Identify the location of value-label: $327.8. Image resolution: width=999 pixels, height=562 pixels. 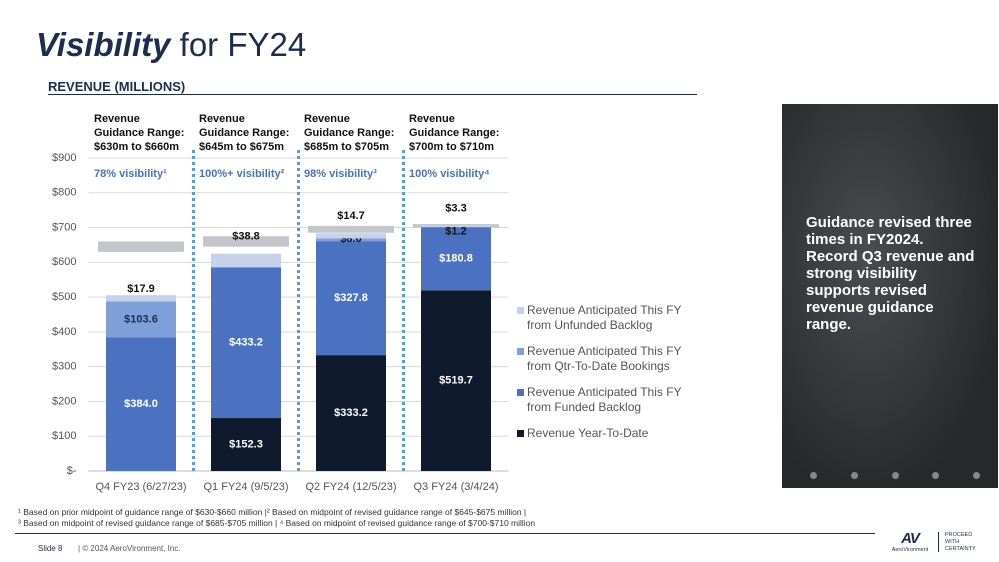
(351, 298).